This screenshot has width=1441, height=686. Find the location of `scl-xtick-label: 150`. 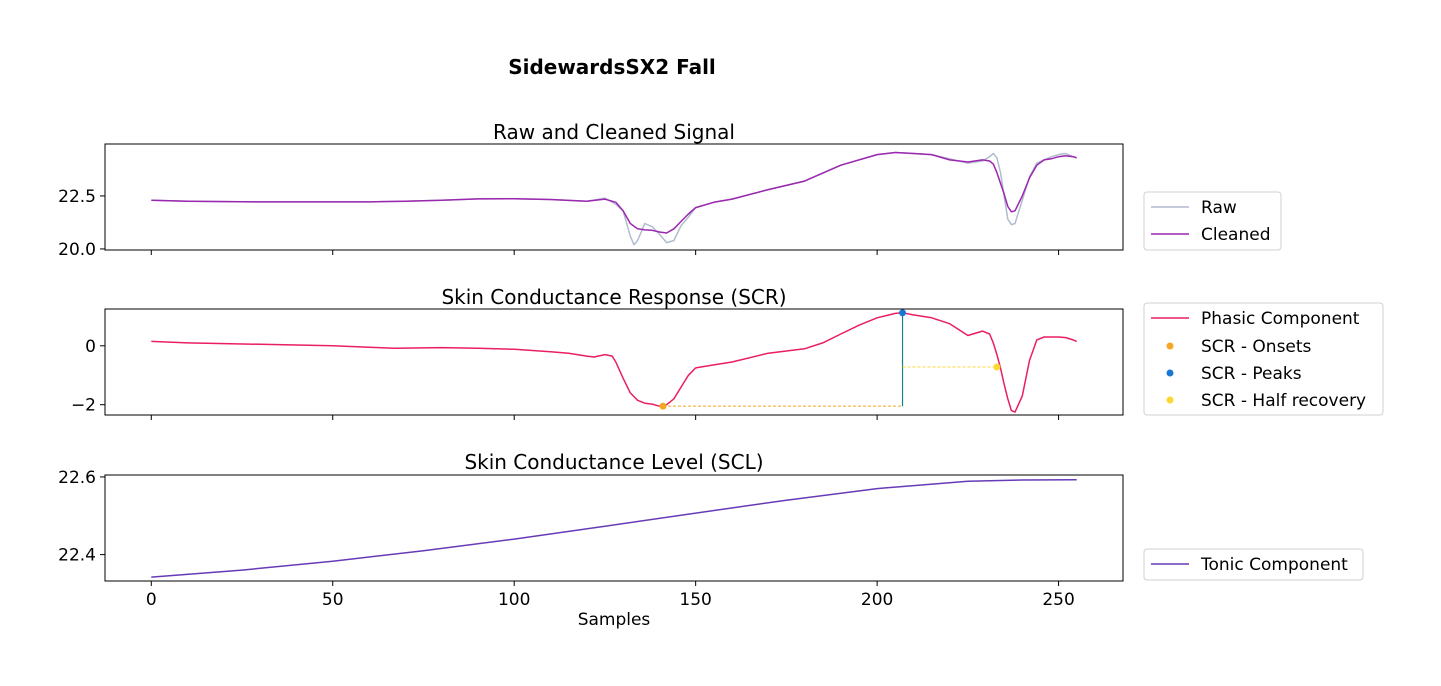

scl-xtick-label: 150 is located at coordinates (695, 600).